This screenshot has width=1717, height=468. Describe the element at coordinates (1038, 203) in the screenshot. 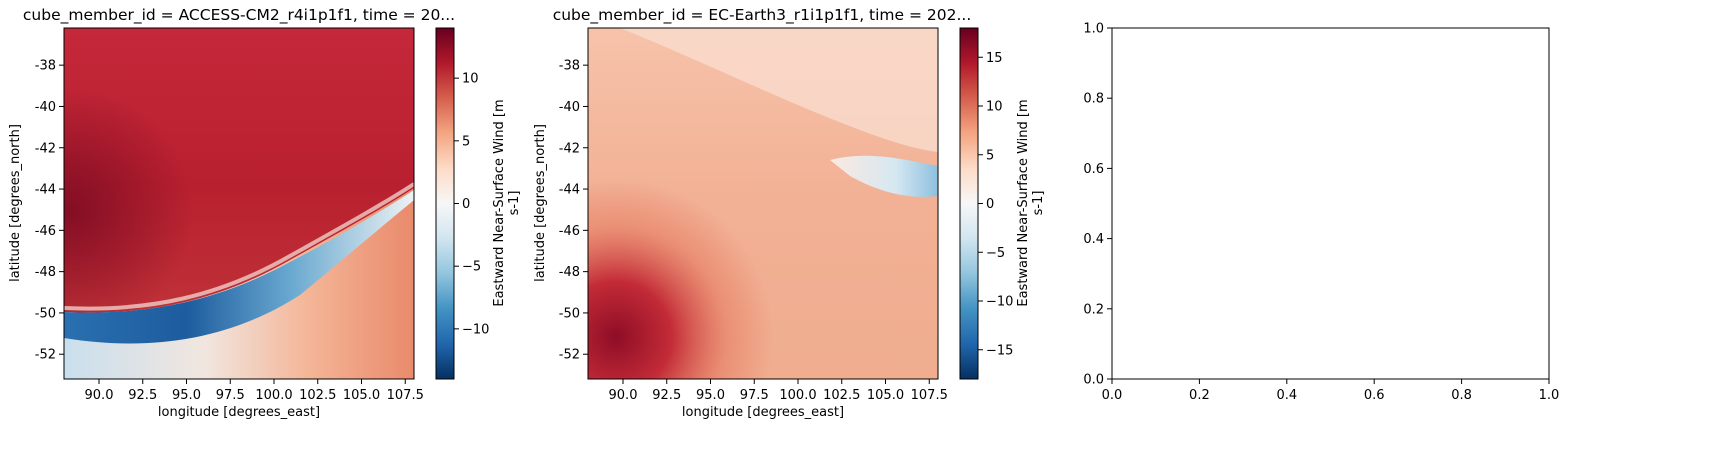

I see `panel-2-colorbar-label-line-2: s-1]` at that location.